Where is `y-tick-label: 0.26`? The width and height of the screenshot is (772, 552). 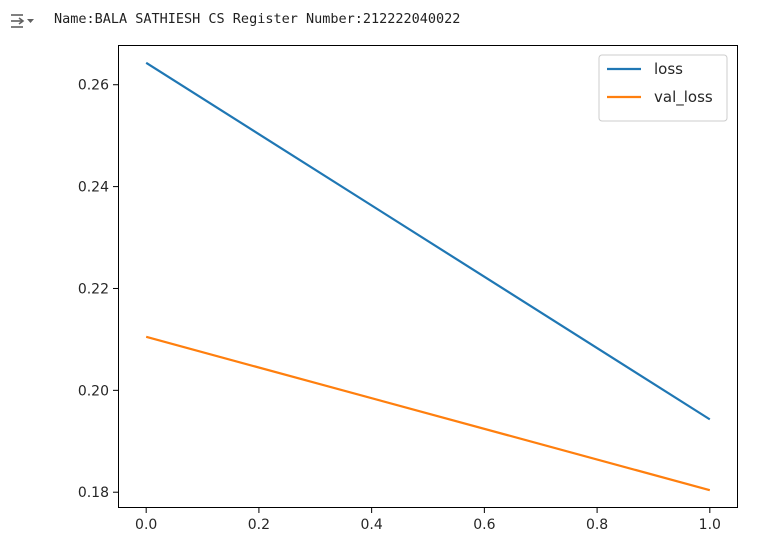
y-tick-label: 0.26 is located at coordinates (93, 86).